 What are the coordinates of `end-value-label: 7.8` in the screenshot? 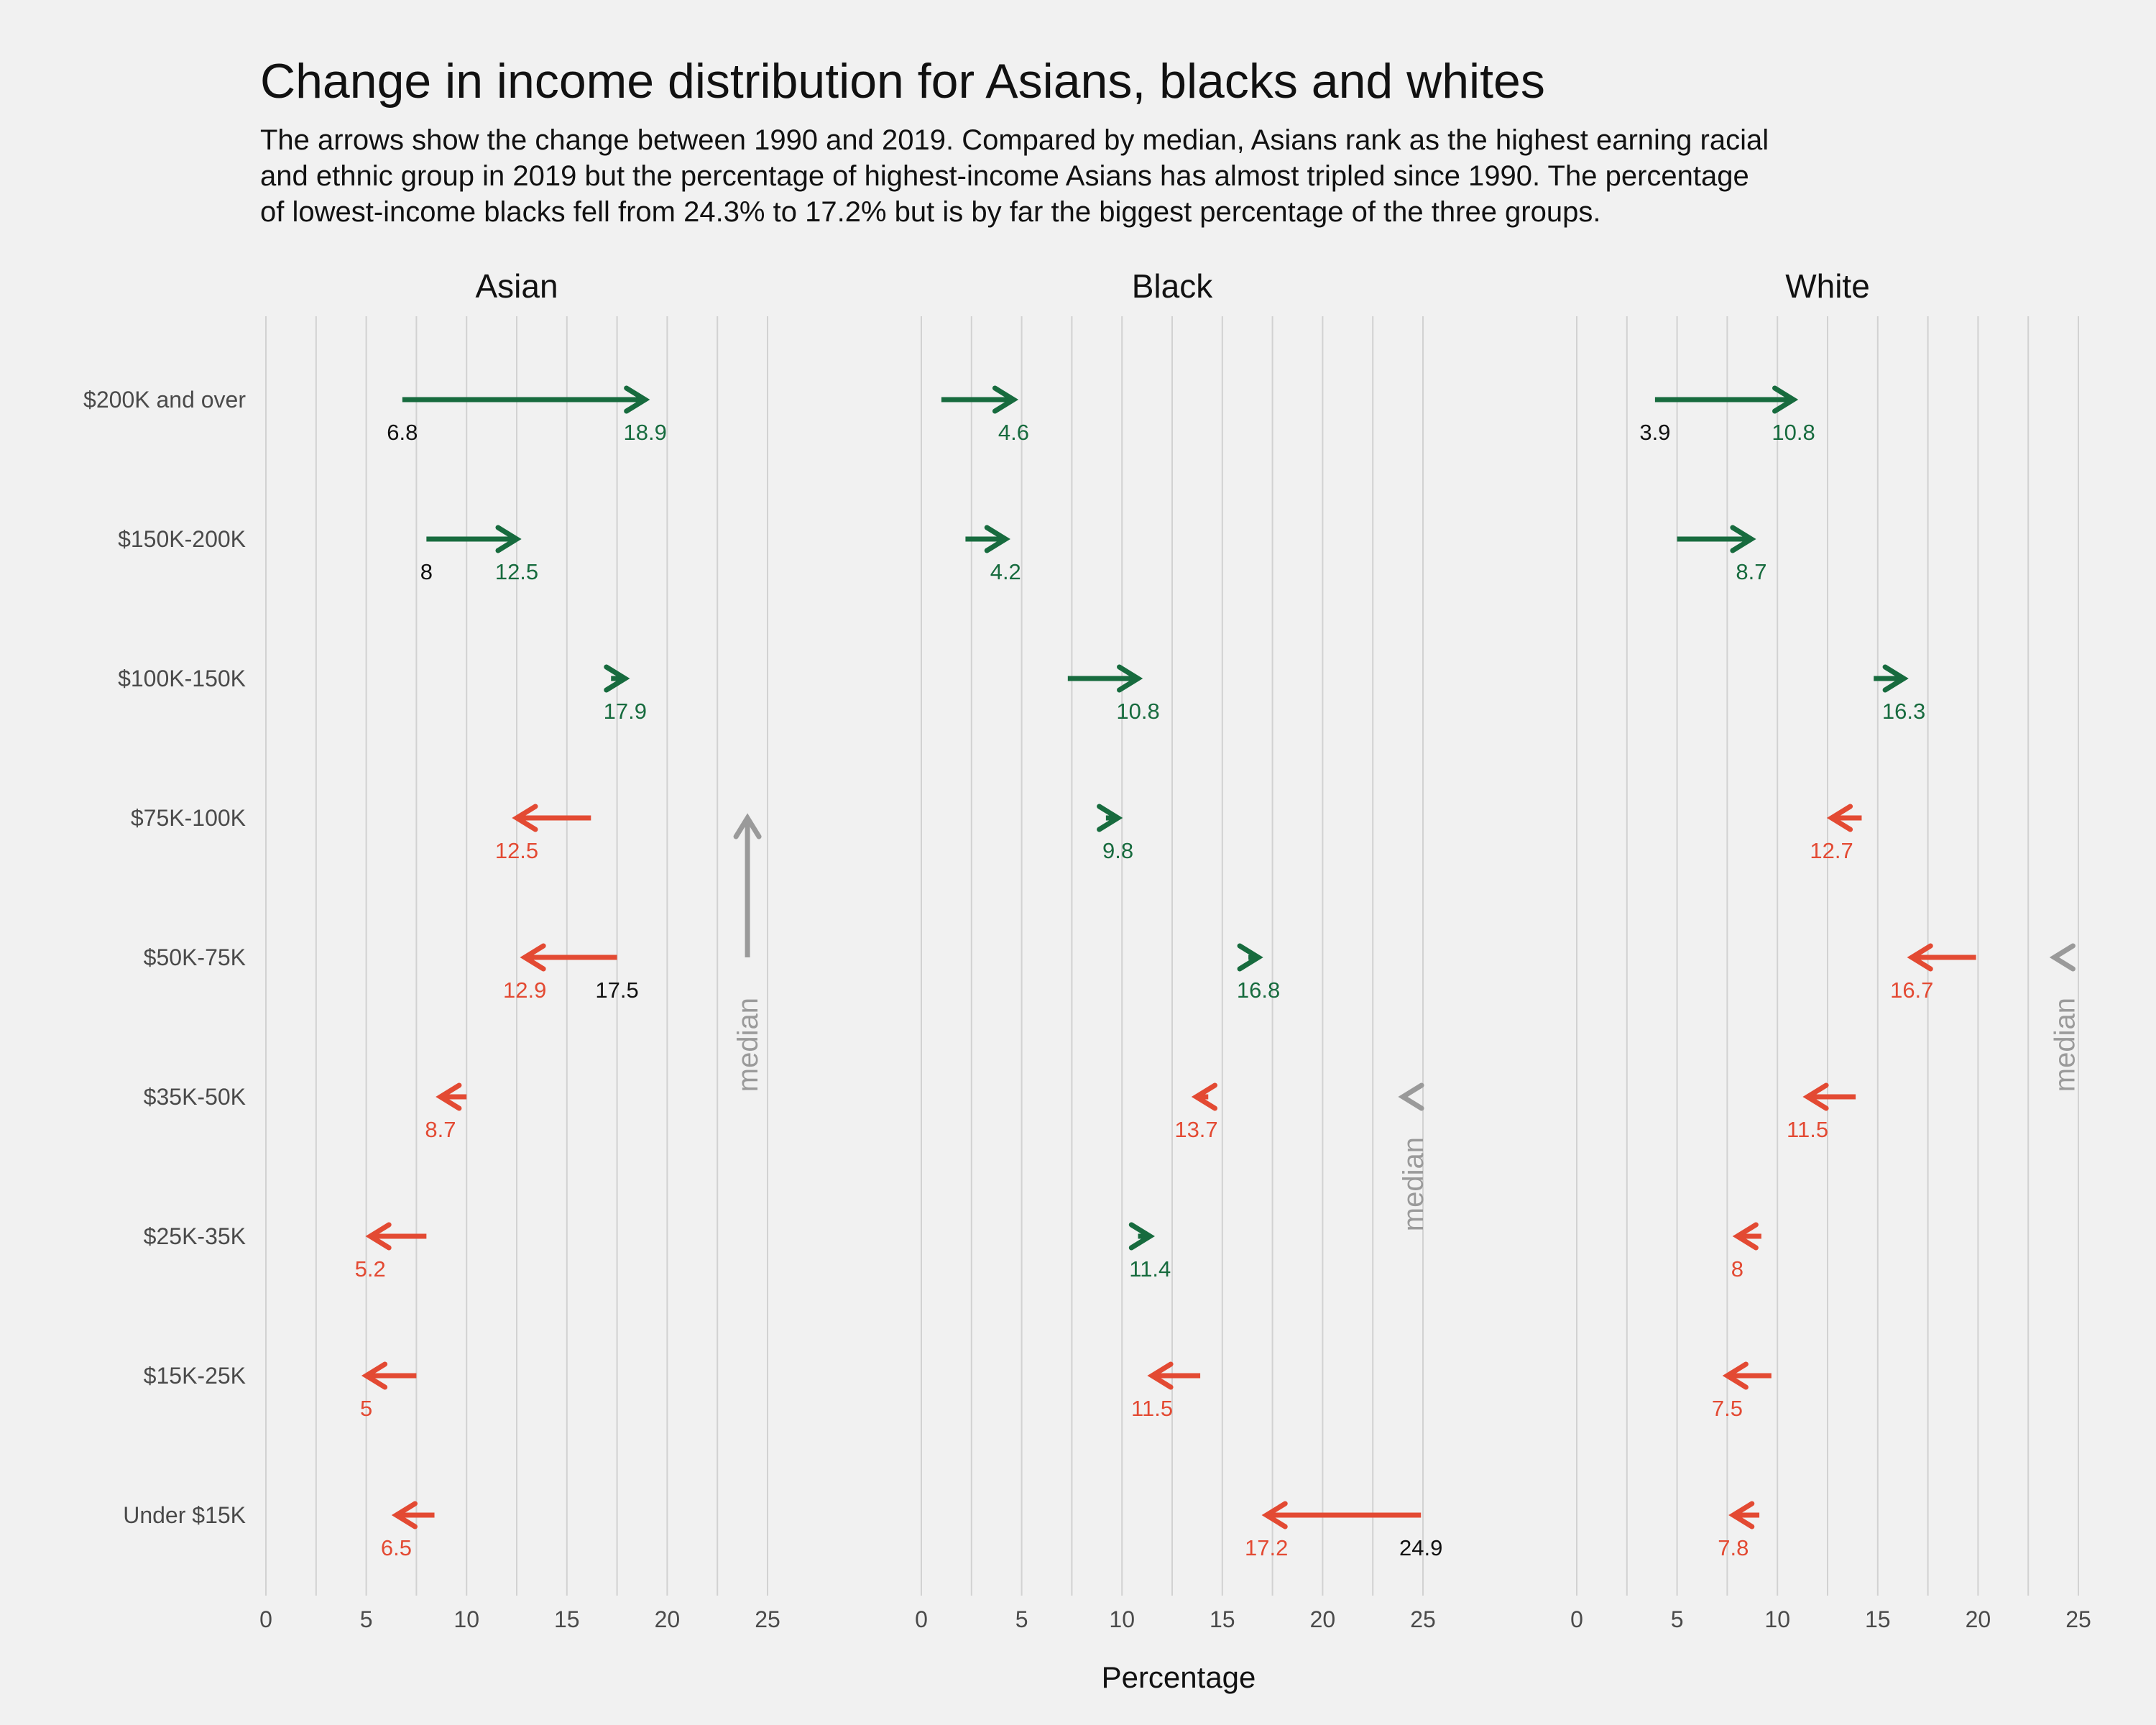 It's located at (1733, 1547).